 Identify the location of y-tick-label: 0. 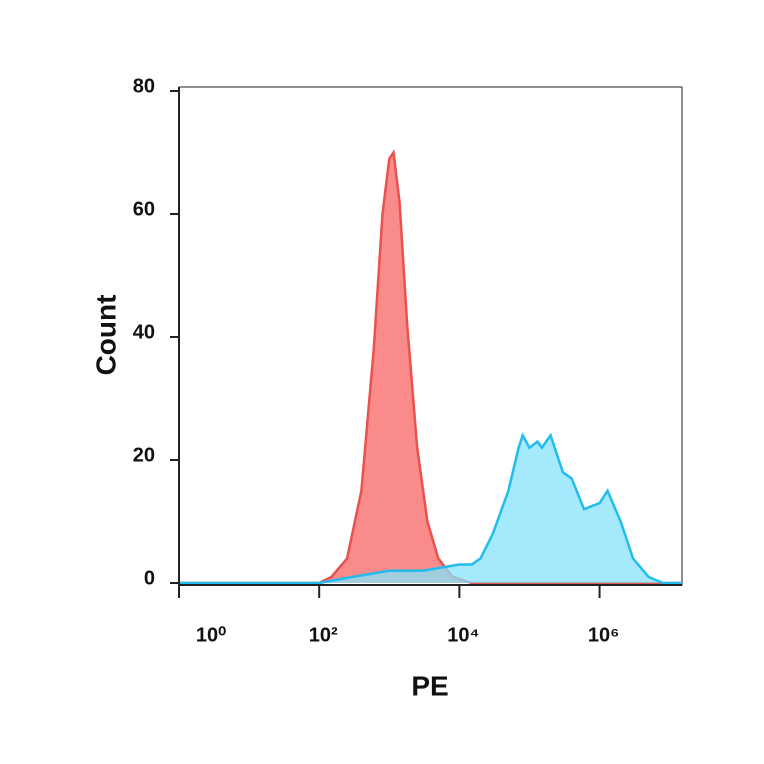
(149, 578).